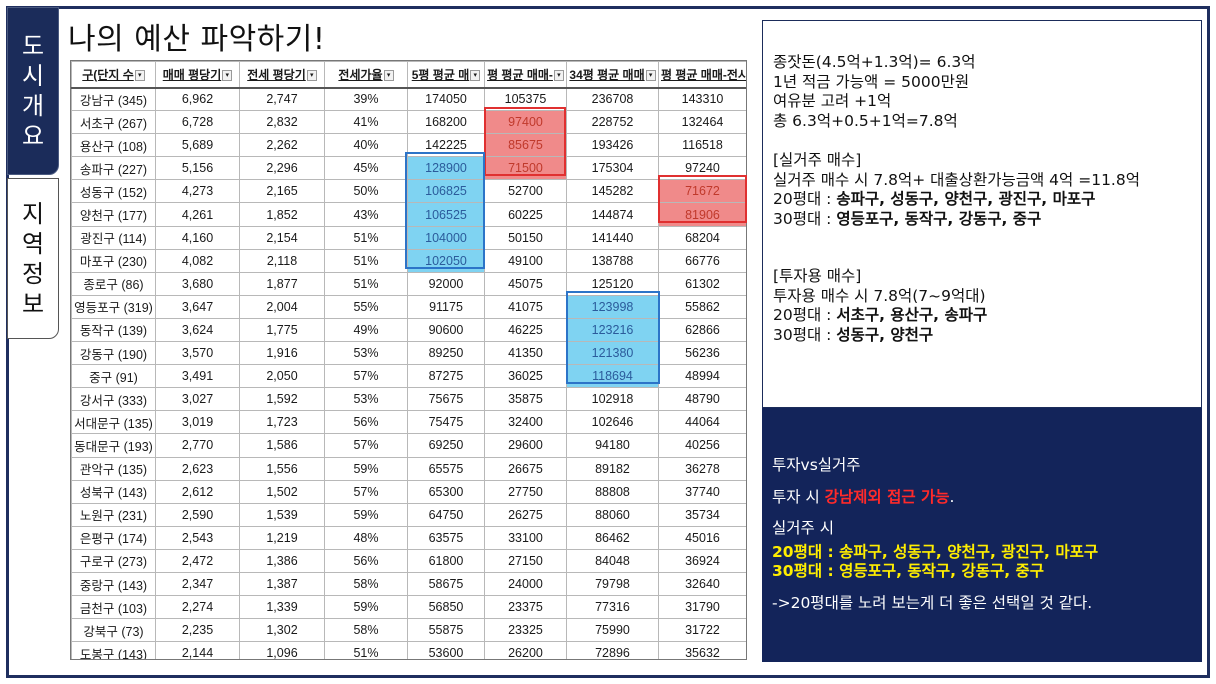 The height and width of the screenshot is (684, 1216). I want to click on value-cell: 31722, so click(702, 630).